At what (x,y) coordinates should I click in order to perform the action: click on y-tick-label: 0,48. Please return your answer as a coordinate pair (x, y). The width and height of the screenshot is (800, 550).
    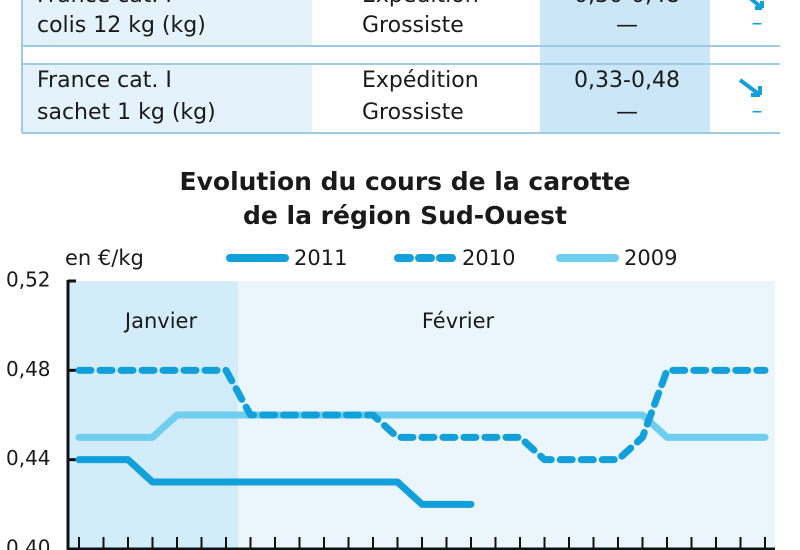
    Looking at the image, I should click on (28, 369).